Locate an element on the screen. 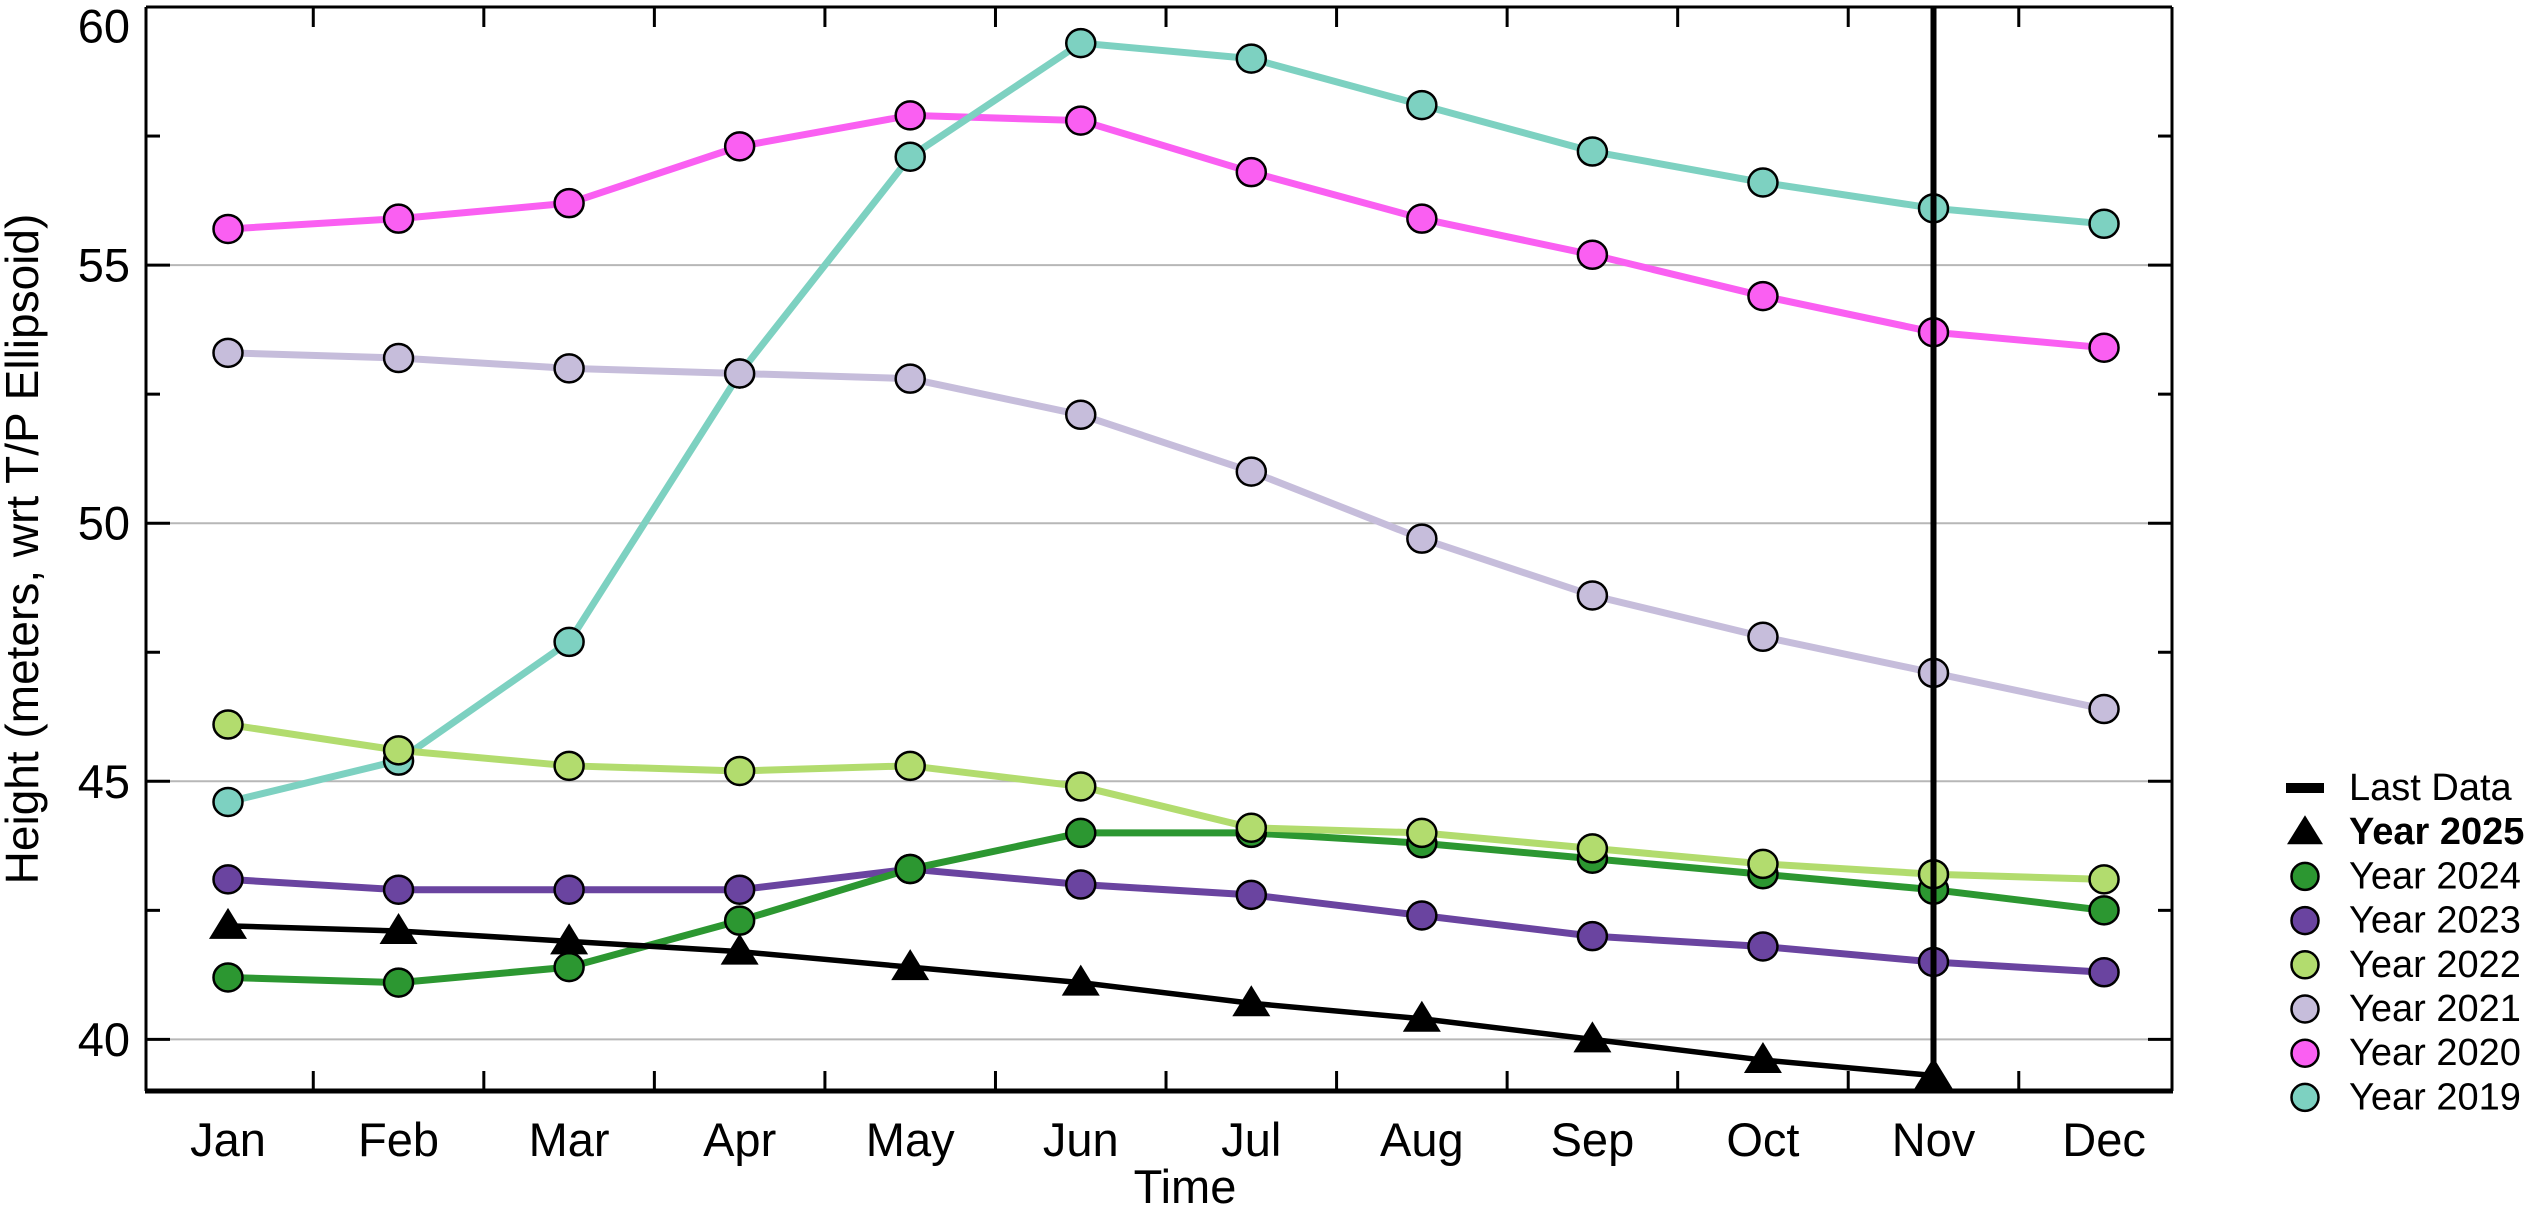 The height and width of the screenshot is (1213, 2531). series-year-2022 is located at coordinates (1166, 802).